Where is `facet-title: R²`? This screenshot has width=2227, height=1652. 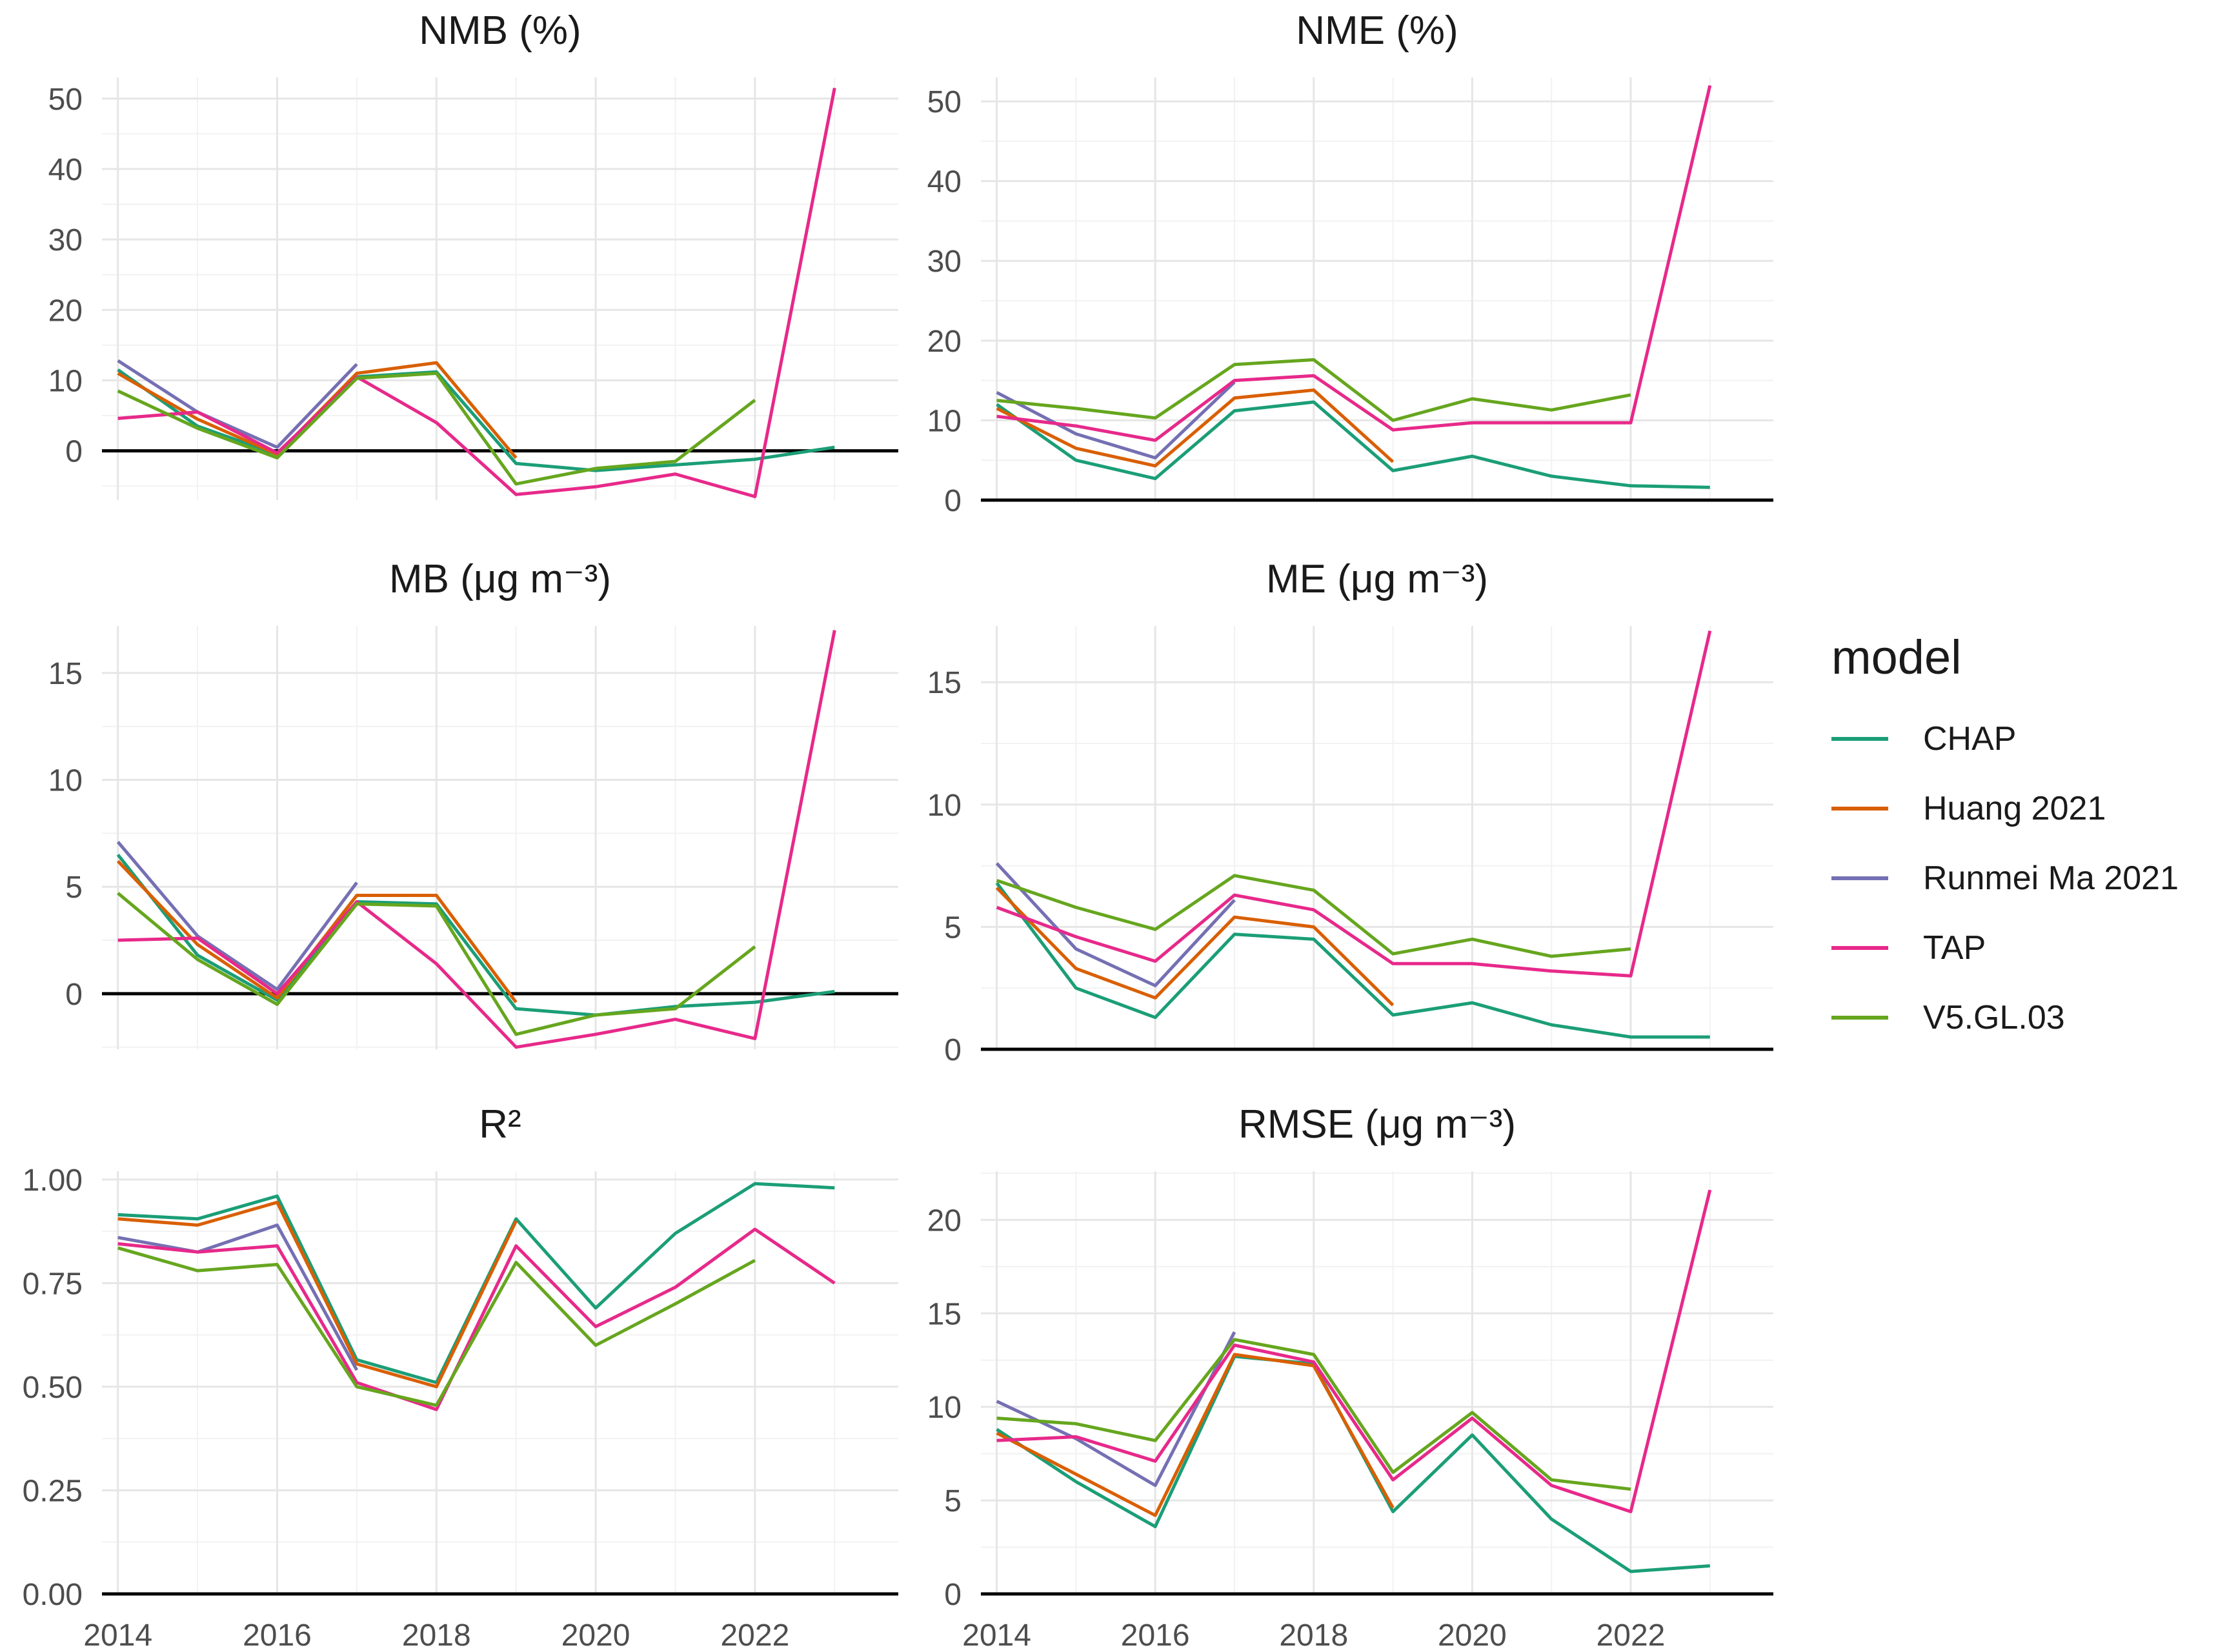
facet-title: R² is located at coordinates (500, 1124).